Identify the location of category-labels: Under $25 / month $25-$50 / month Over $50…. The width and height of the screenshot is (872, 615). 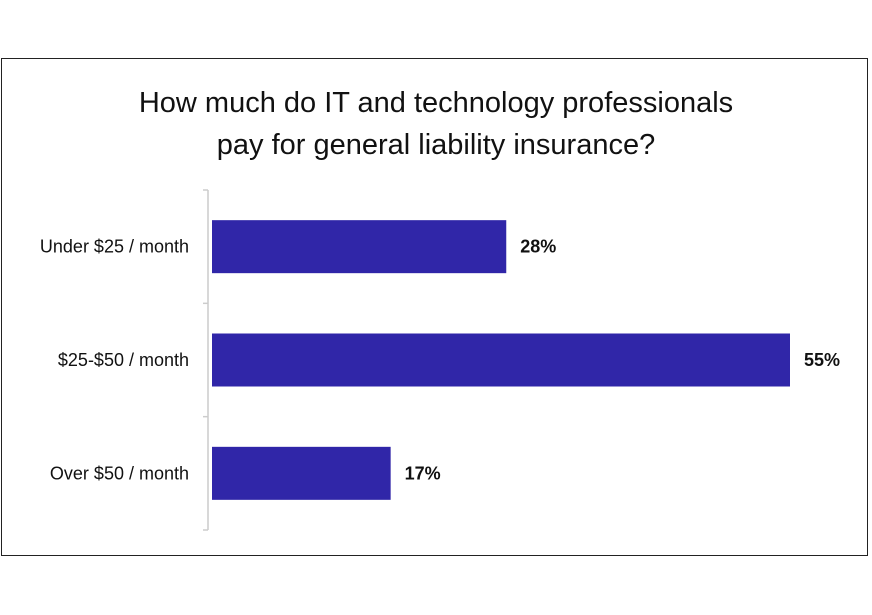
(114, 360).